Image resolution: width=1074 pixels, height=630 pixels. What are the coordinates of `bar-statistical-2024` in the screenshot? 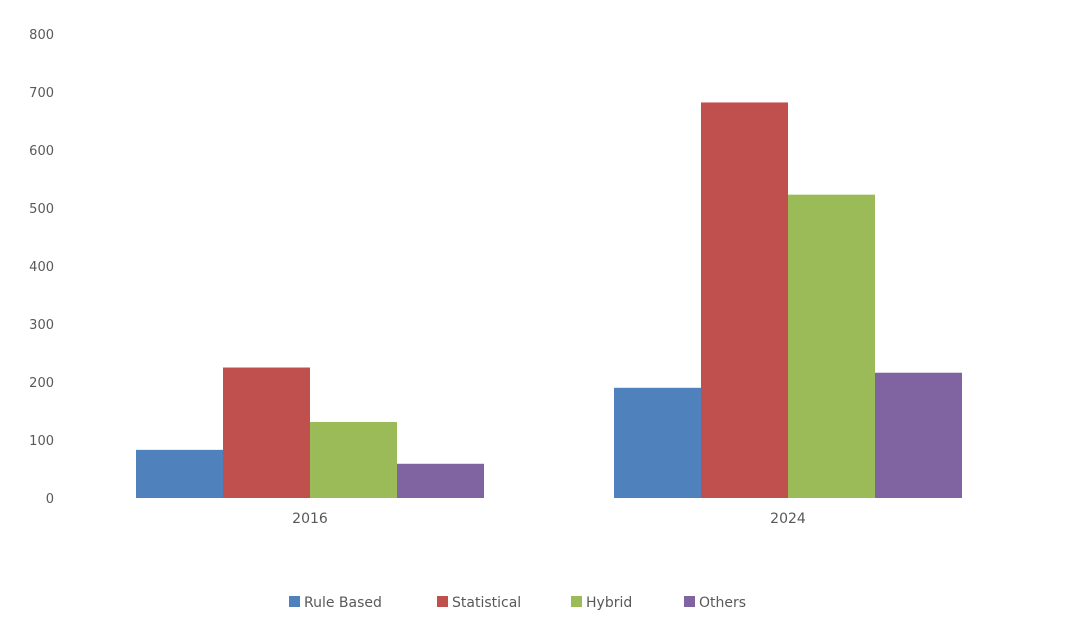 It's located at (744, 300).